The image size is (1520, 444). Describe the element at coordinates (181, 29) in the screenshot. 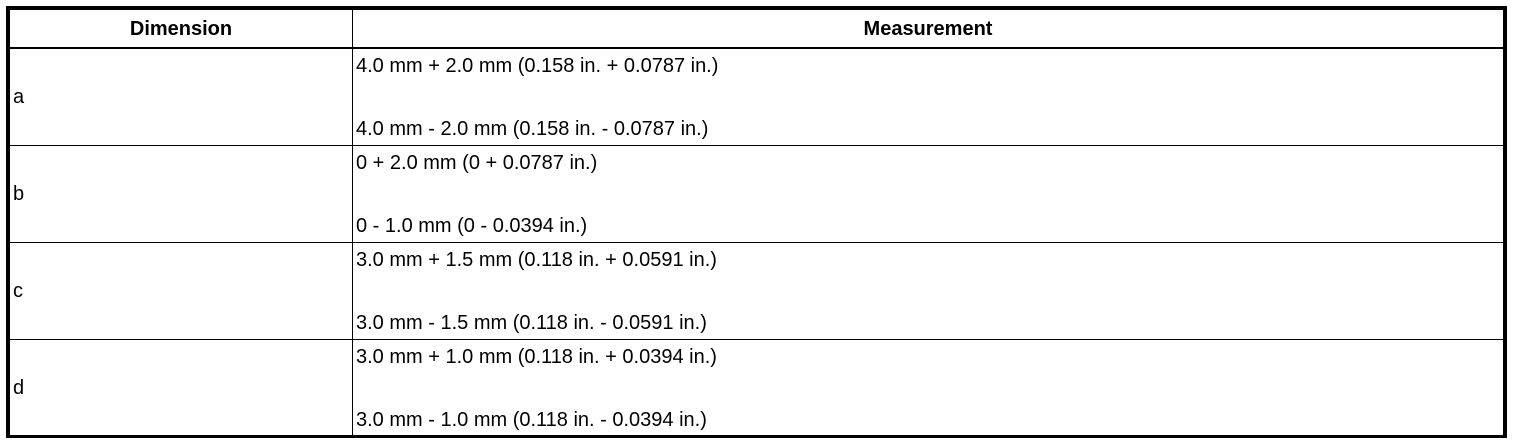

I see `header-dimension: Dimension` at that location.